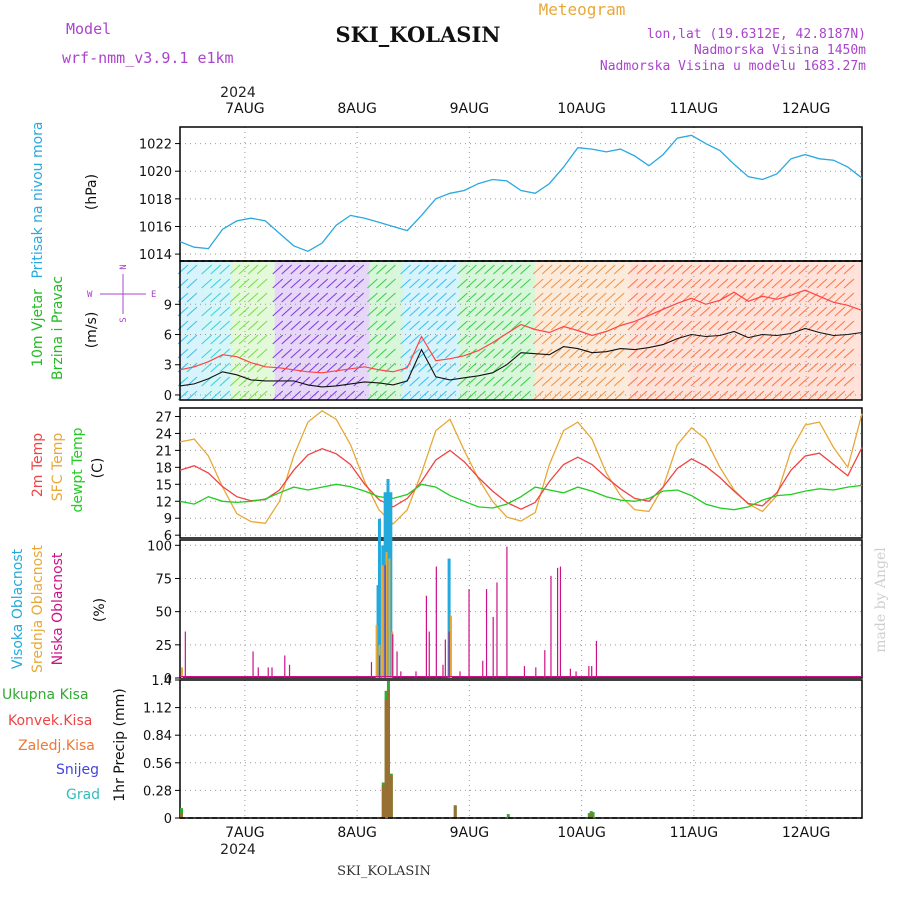  Describe the element at coordinates (168, 819) in the screenshot. I see `ytick-label: 0` at that location.